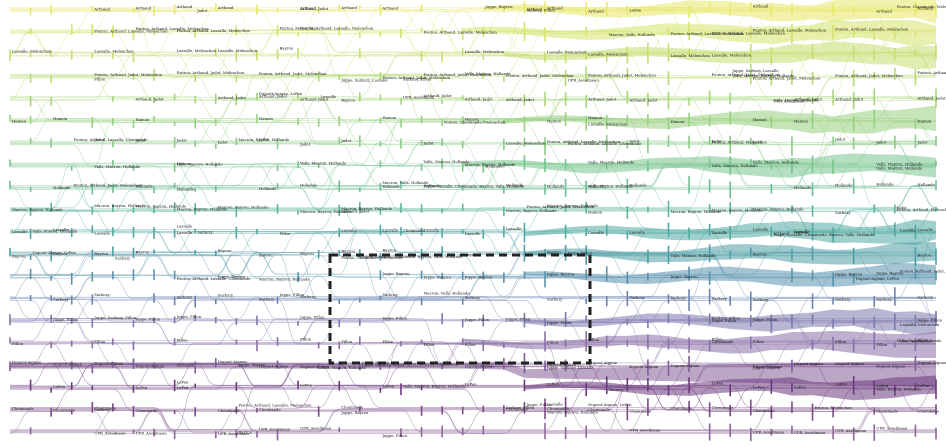  I want to click on highlight-box, so click(460, 309).